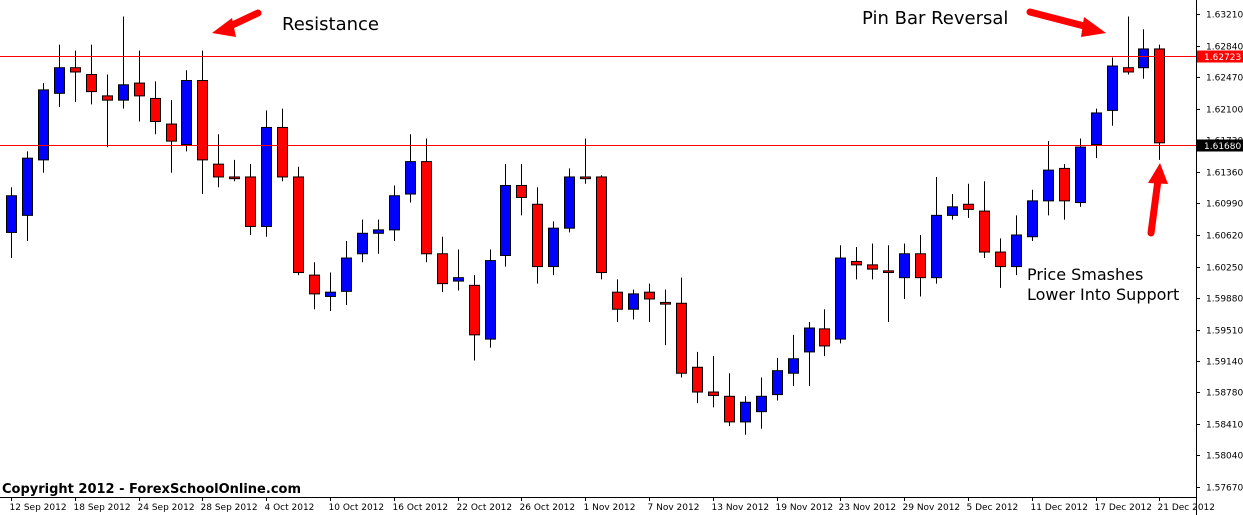 Image resolution: width=1243 pixels, height=515 pixels. Describe the element at coordinates (166, 508) in the screenshot. I see `time-tick-label: 24 Sep 2012` at that location.